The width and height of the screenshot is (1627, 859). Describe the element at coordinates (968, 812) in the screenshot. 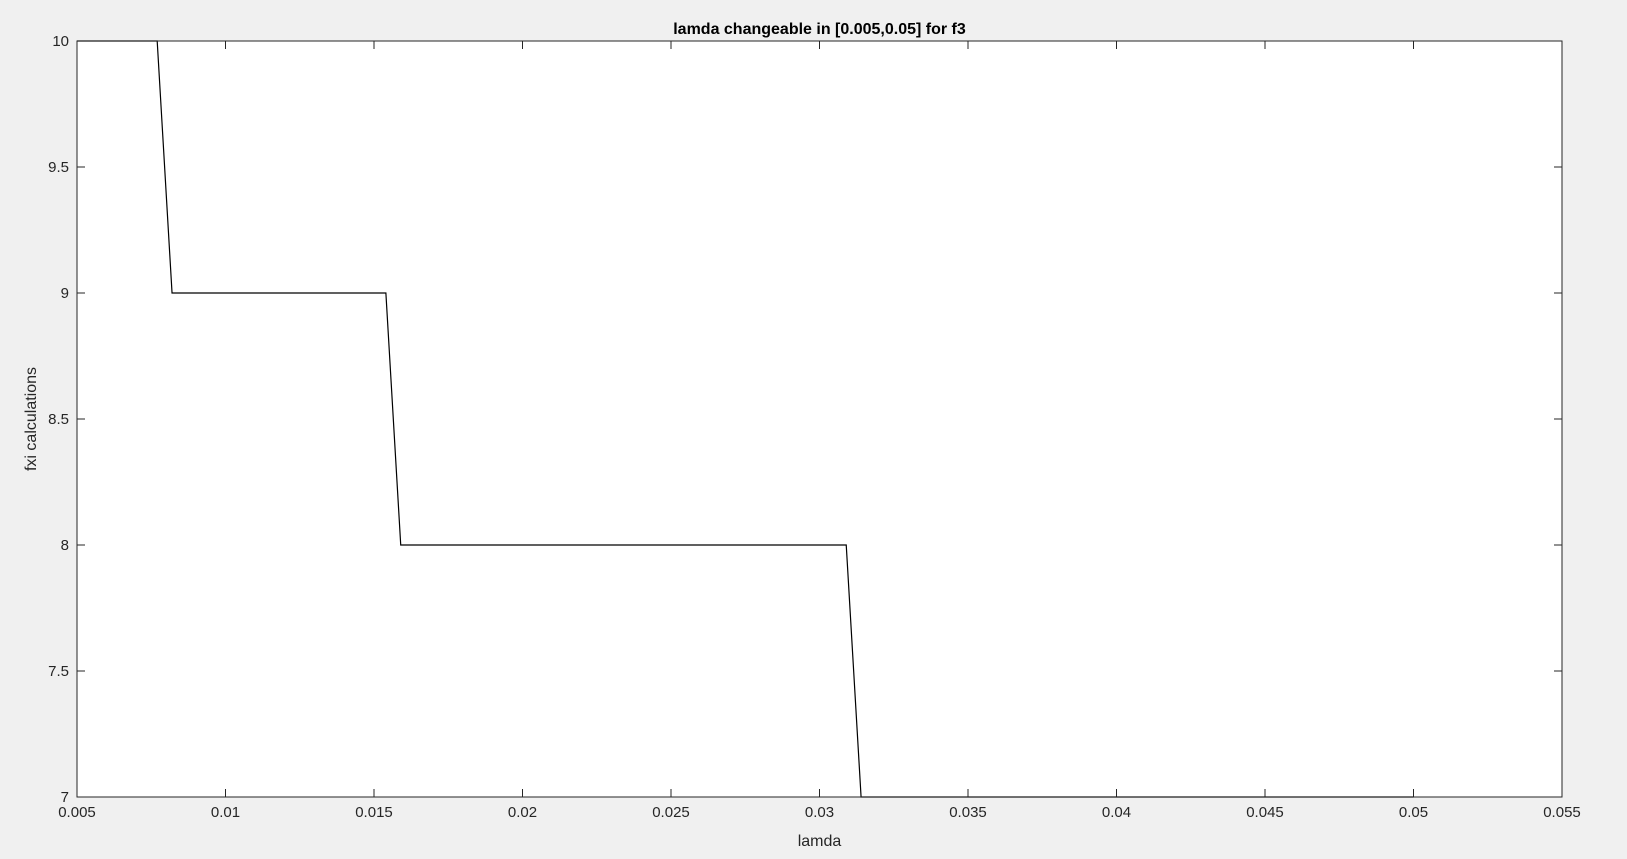

I see `x-tick-label: 0.035` at that location.